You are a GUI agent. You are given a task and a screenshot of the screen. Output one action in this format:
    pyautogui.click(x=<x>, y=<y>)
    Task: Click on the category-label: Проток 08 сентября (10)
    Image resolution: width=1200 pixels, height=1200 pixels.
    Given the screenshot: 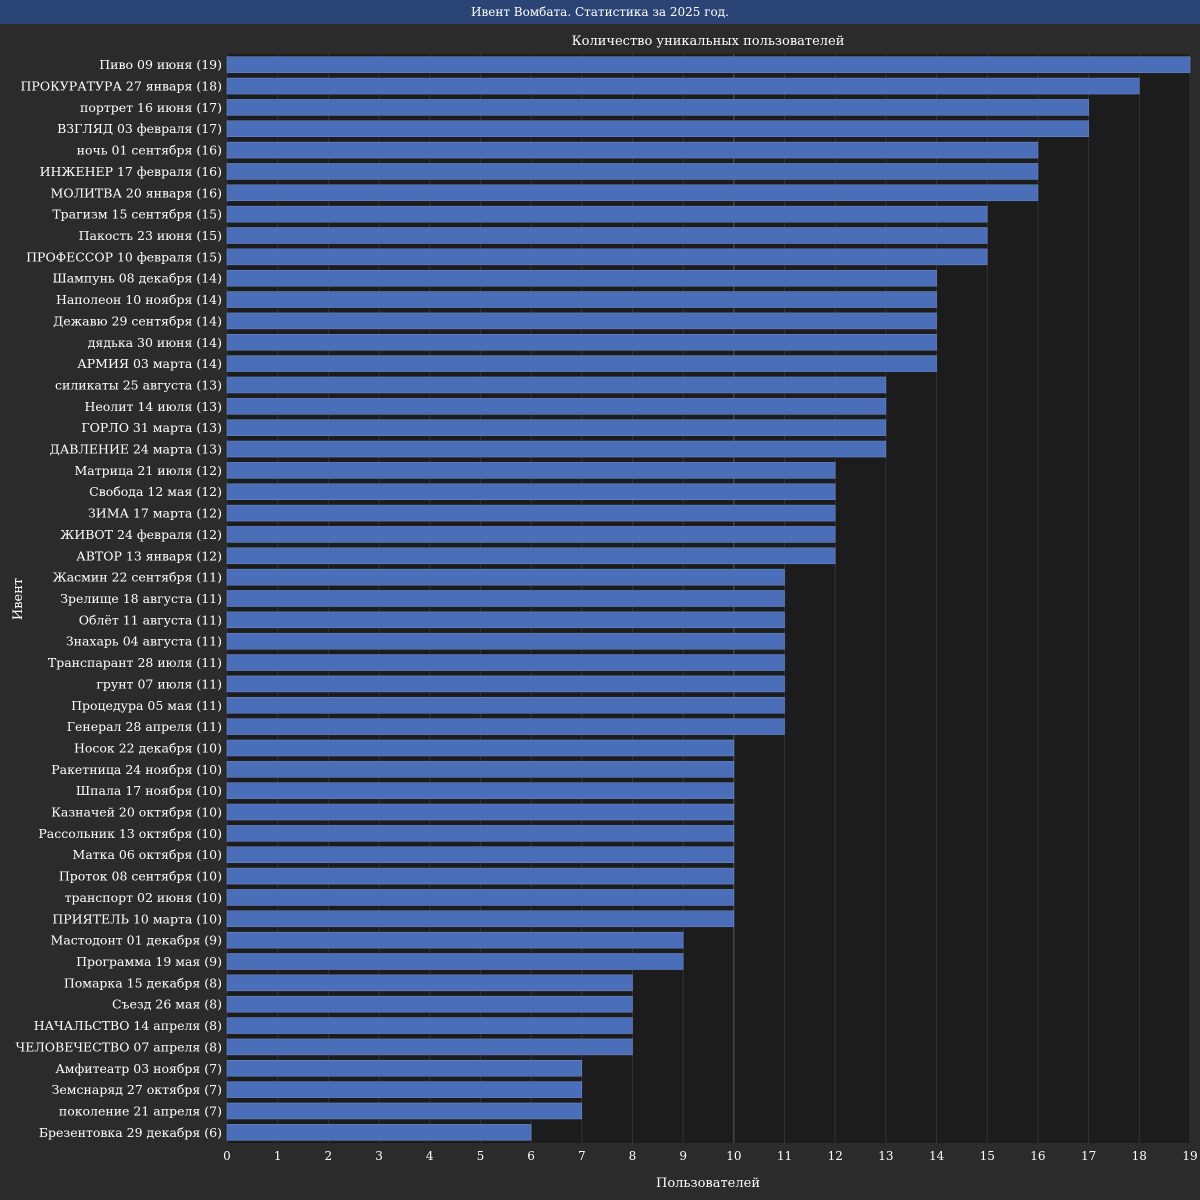 What is the action you would take?
    pyautogui.click(x=140, y=876)
    